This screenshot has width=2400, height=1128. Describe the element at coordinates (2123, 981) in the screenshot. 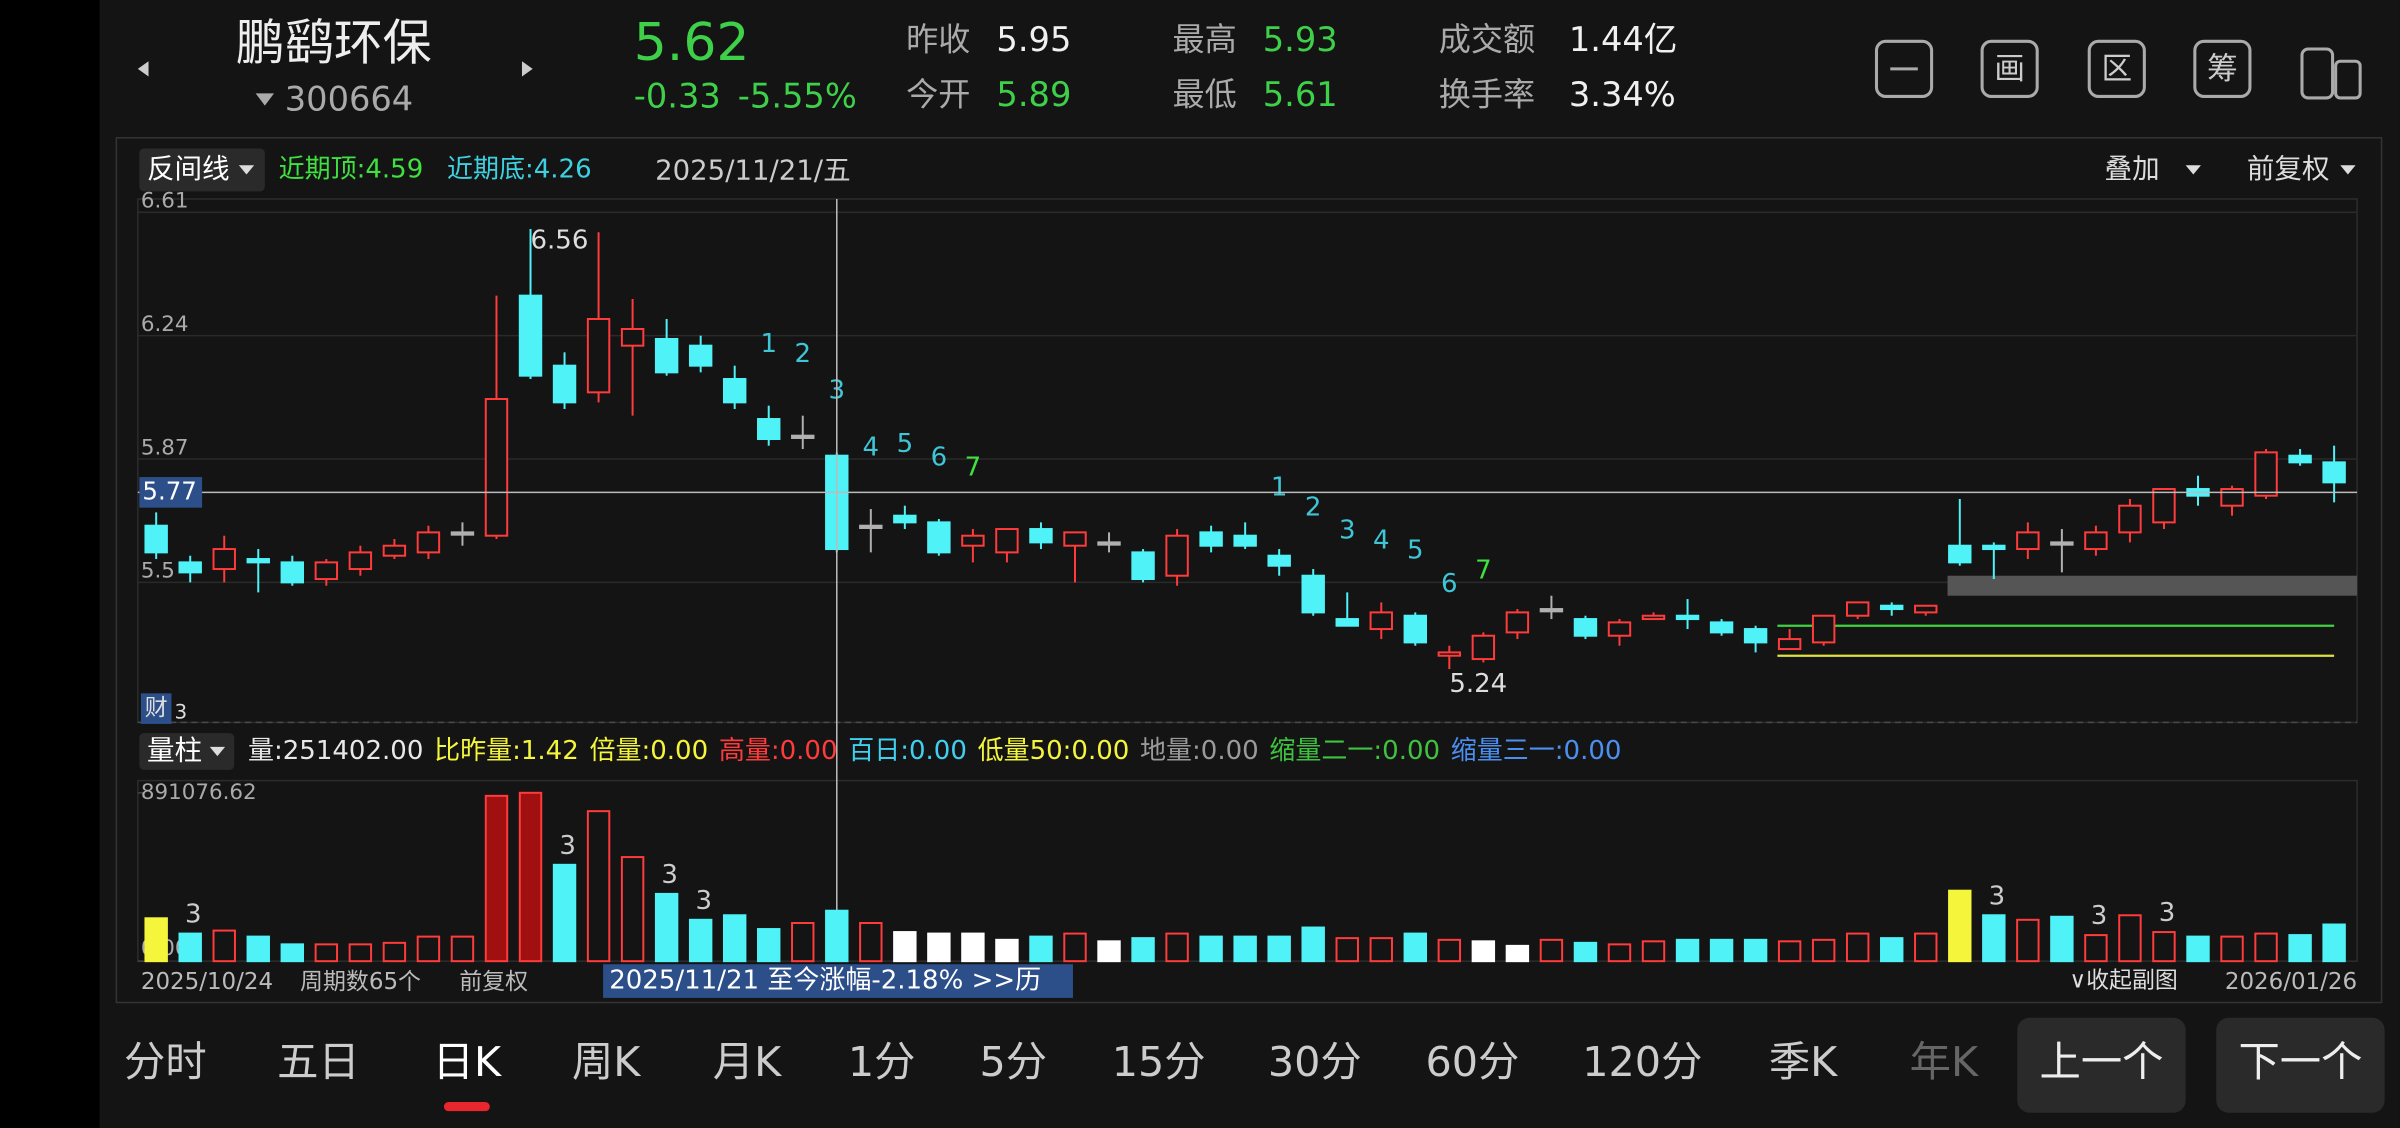

I see `collapse-button: ∨收起副图` at that location.